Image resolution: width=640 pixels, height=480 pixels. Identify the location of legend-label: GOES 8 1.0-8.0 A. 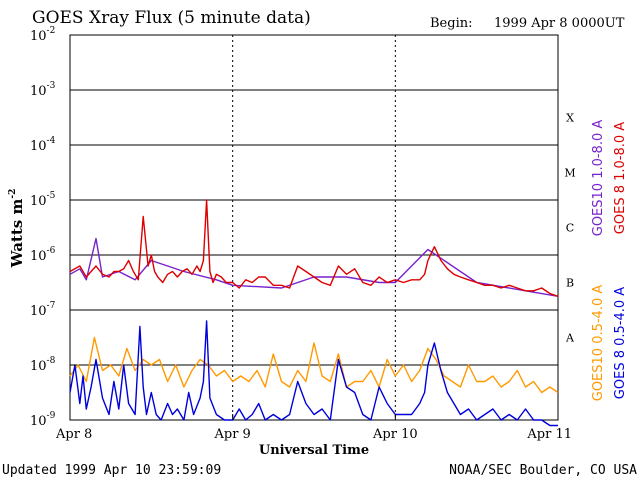
(620, 178).